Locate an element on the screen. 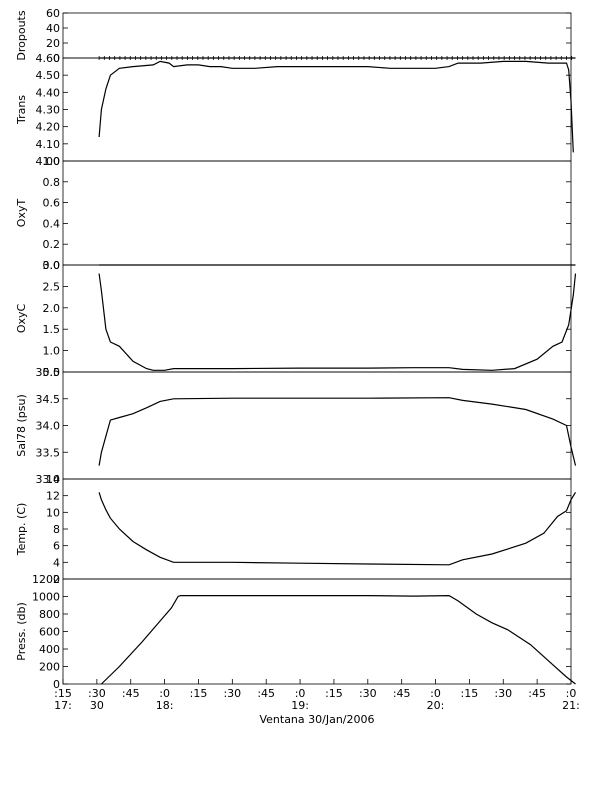  y-tick-label: 10 is located at coordinates (53, 512).